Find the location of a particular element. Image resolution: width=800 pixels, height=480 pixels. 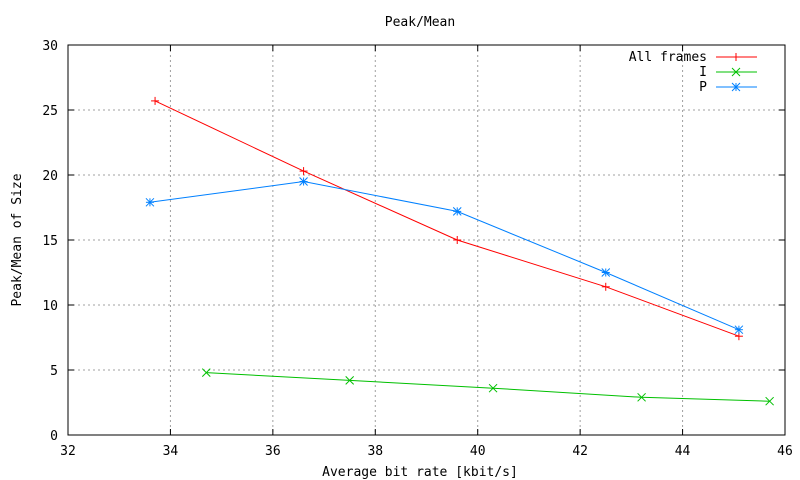

x-tick-label: 36 is located at coordinates (273, 451).